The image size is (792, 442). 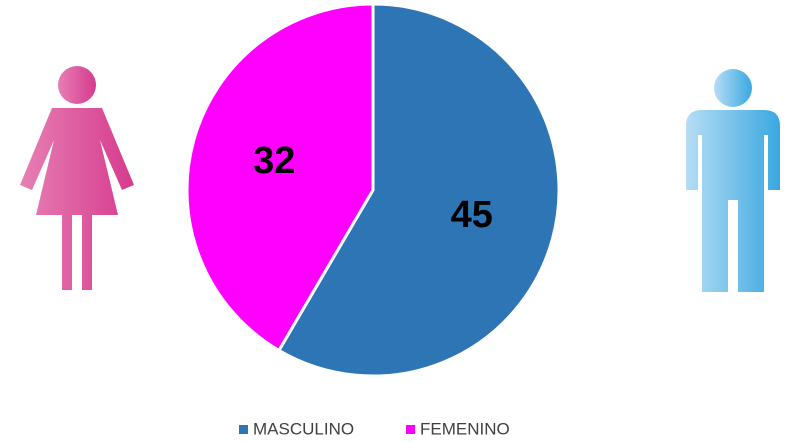 What do you see at coordinates (465, 428) in the screenshot?
I see `legend-label: FEMENINO` at bounding box center [465, 428].